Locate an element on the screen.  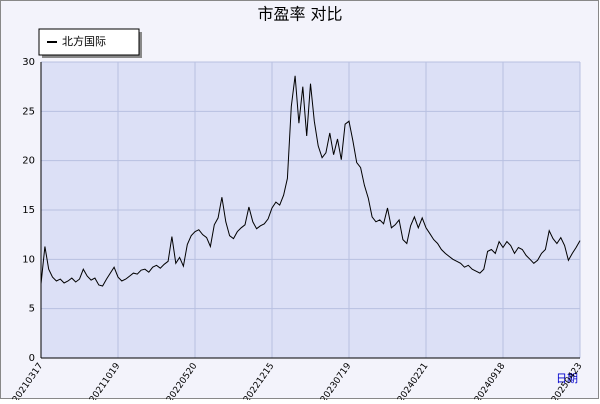
legend is located at coordinates (89, 42).